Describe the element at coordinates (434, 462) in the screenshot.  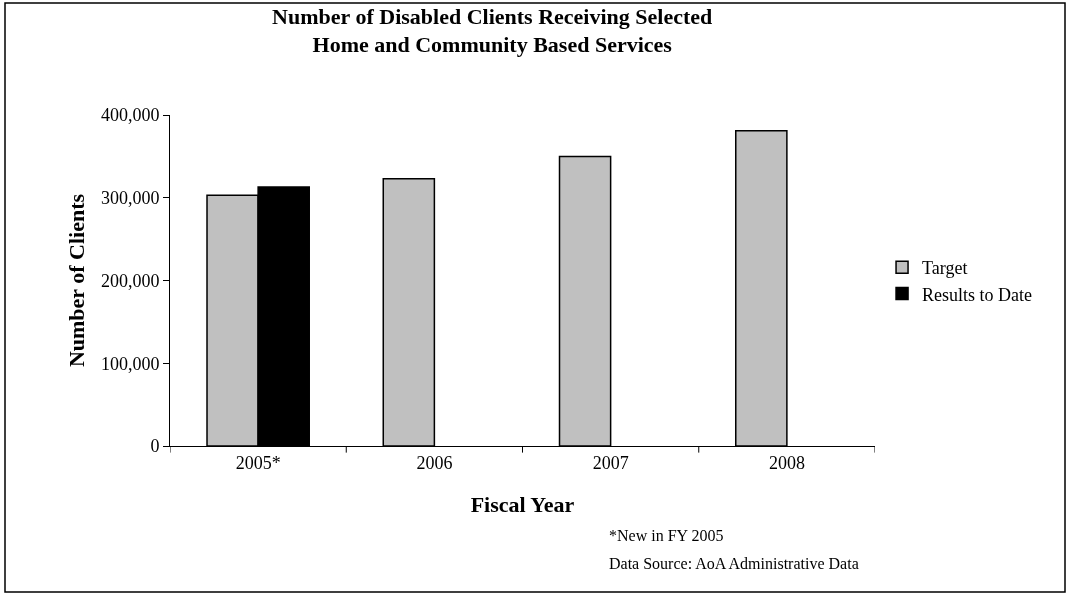
I see `x-tick-label: 2006` at that location.